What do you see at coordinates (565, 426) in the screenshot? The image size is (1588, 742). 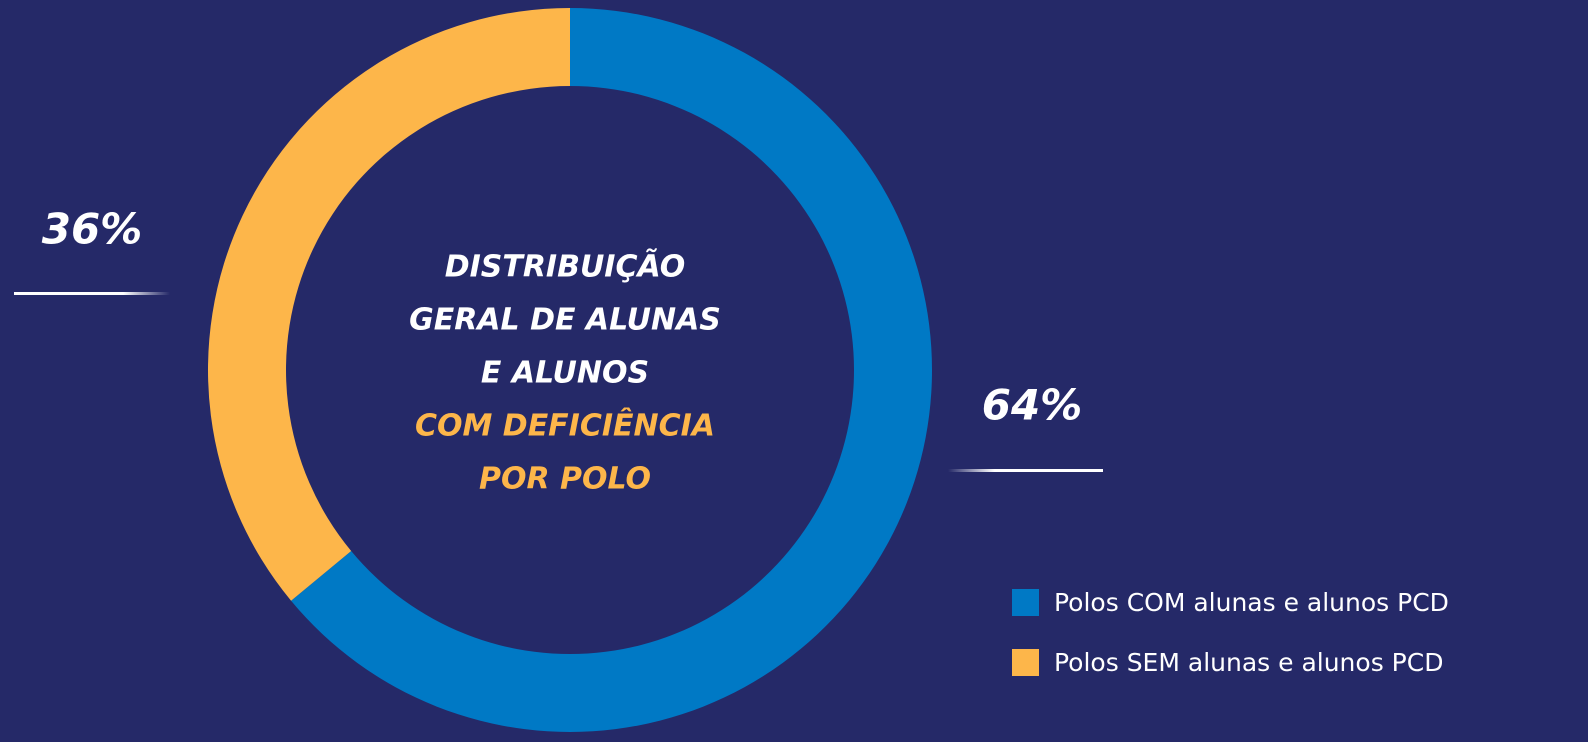 I see `center-subtitle: COM DEFICIÊNCIA` at bounding box center [565, 426].